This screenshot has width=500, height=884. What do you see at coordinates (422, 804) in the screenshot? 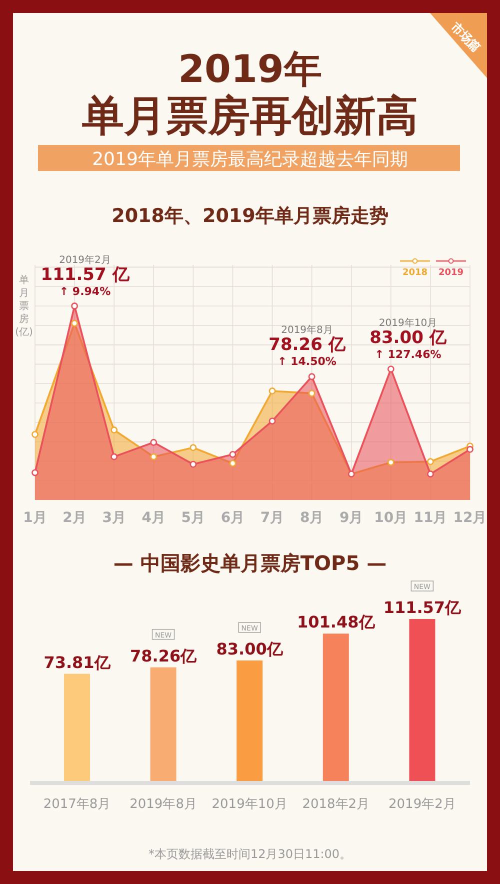
I see `x-tick-label: 2019年2月` at bounding box center [422, 804].